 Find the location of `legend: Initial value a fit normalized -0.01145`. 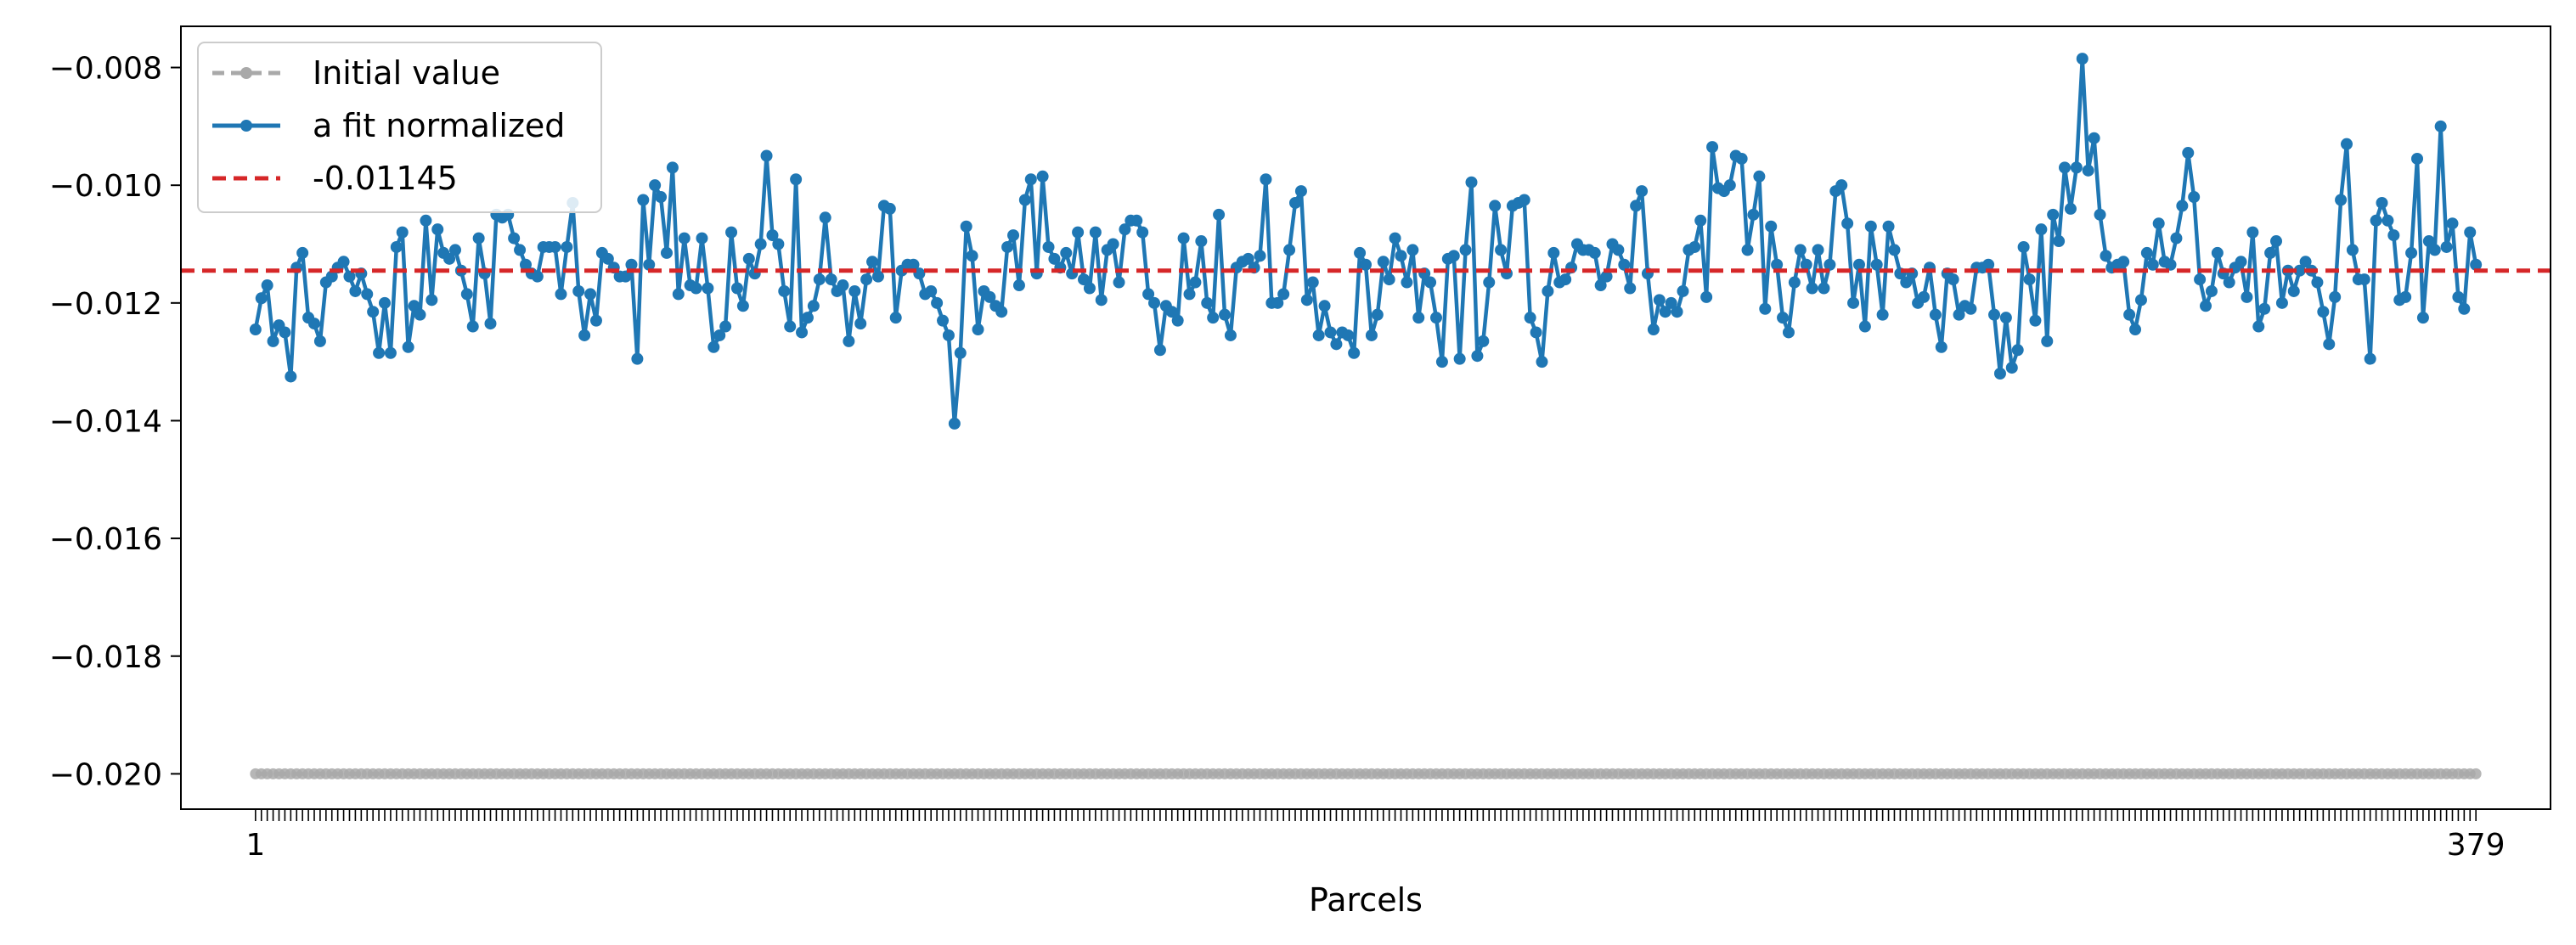

legend: Initial value a fit normalized -0.01145 is located at coordinates (399, 127).